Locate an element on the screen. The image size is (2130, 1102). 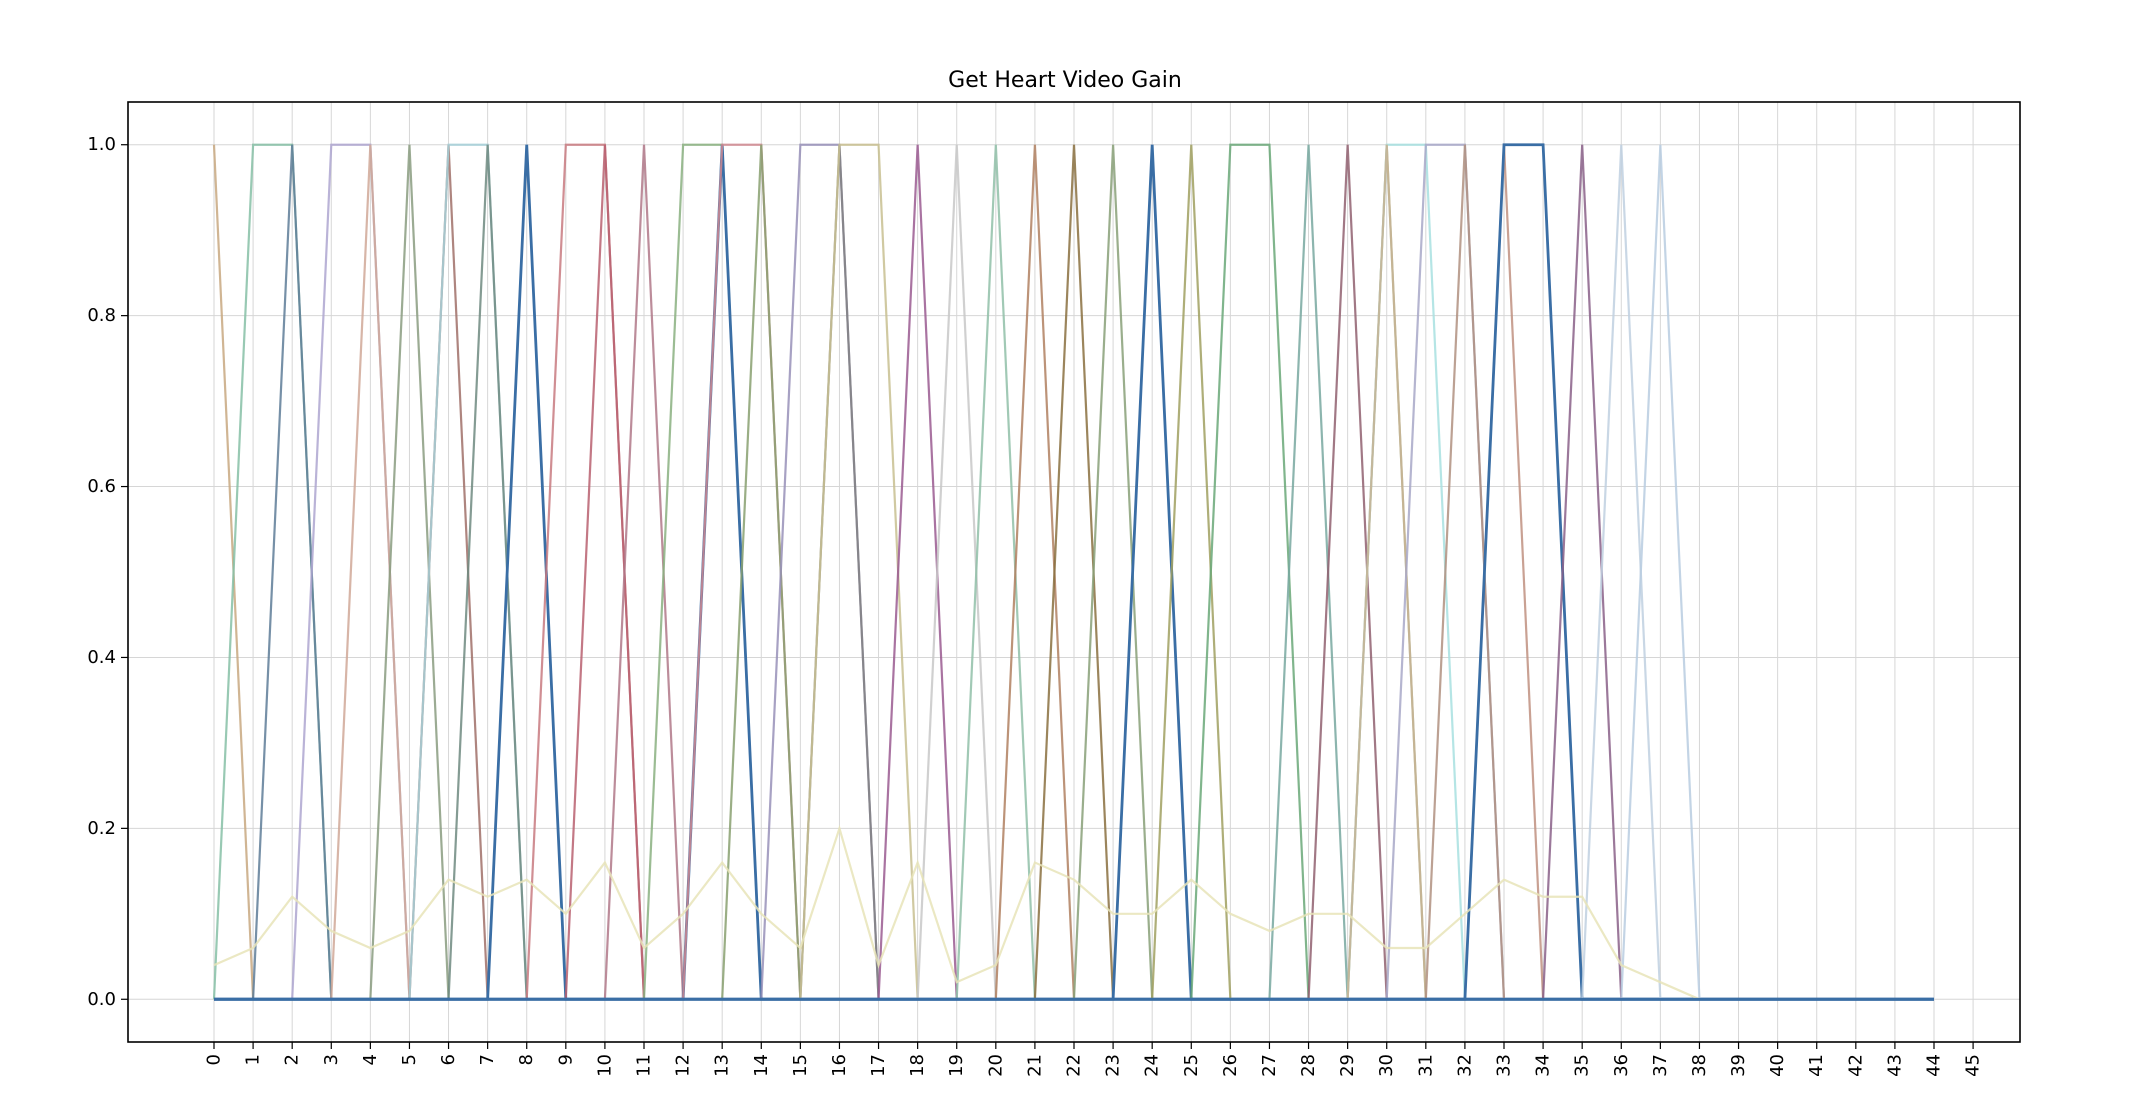
x-tick-label: 2 is located at coordinates (292, 1059).